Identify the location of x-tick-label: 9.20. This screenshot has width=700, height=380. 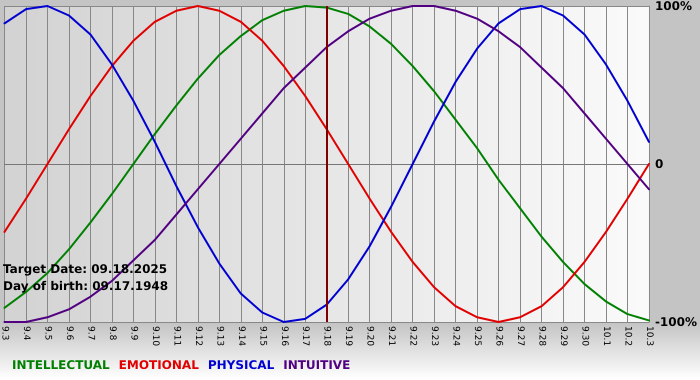
(369, 336).